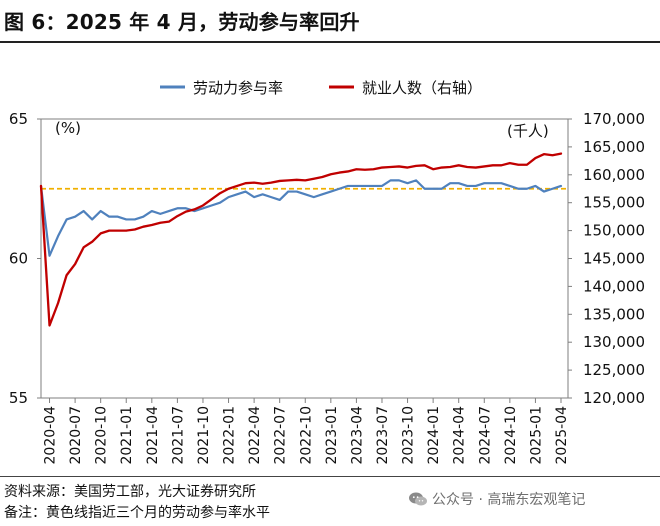  What do you see at coordinates (230, 435) in the screenshot?
I see `x-axis-tick-label: 2022-01` at bounding box center [230, 435].